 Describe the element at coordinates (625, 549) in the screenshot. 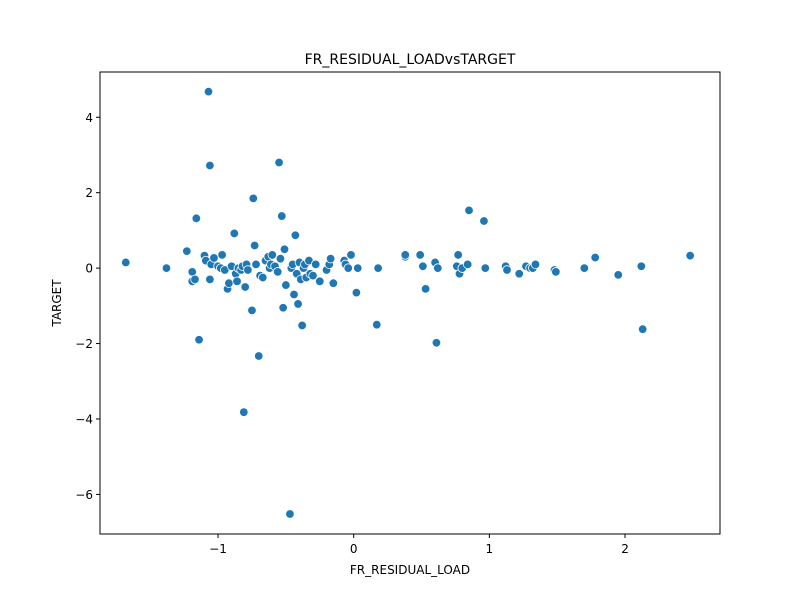

I see `x-tick-label: 2` at that location.